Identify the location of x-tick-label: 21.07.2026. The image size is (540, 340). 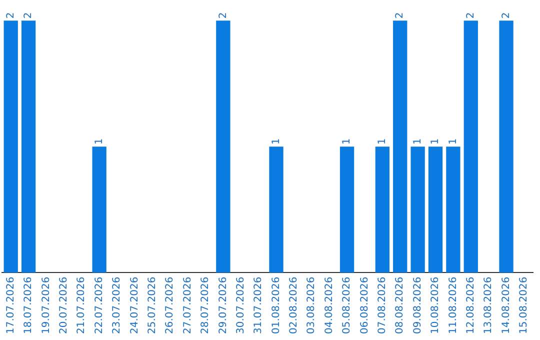
(82, 305).